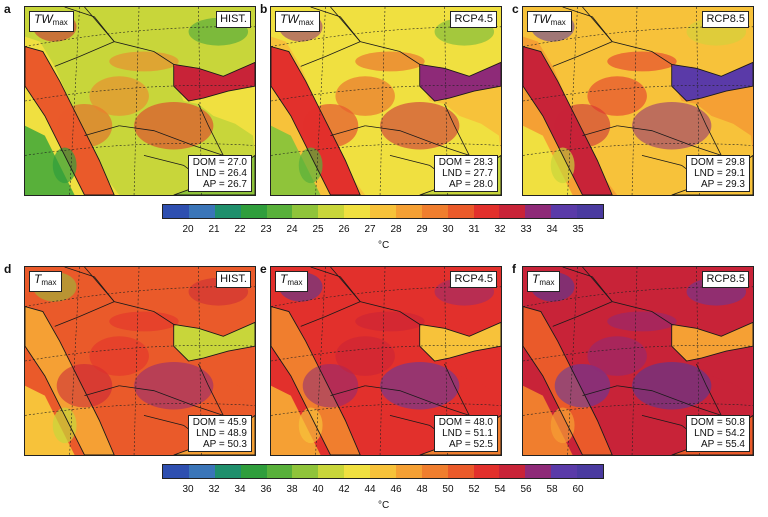 This screenshot has width=768, height=517. What do you see at coordinates (552, 229) in the screenshot?
I see `colorbar-tw-tick-label: 34` at bounding box center [552, 229].